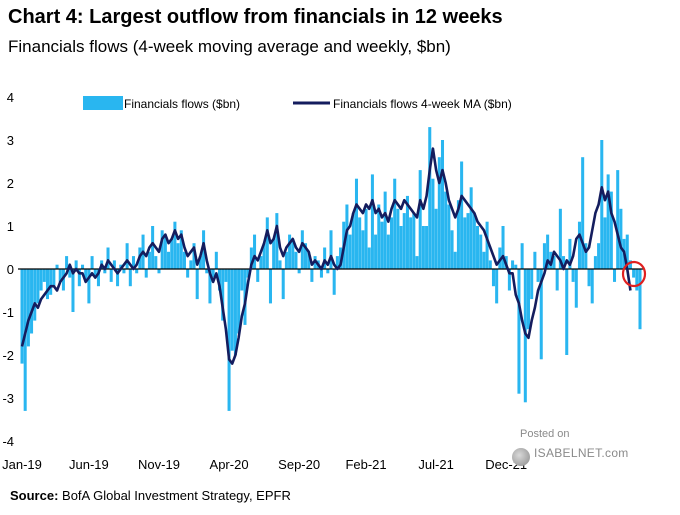 The height and width of the screenshot is (515, 680). Describe the element at coordinates (581, 453) in the screenshot. I see `watermark-site: ISABELNET.com` at that location.